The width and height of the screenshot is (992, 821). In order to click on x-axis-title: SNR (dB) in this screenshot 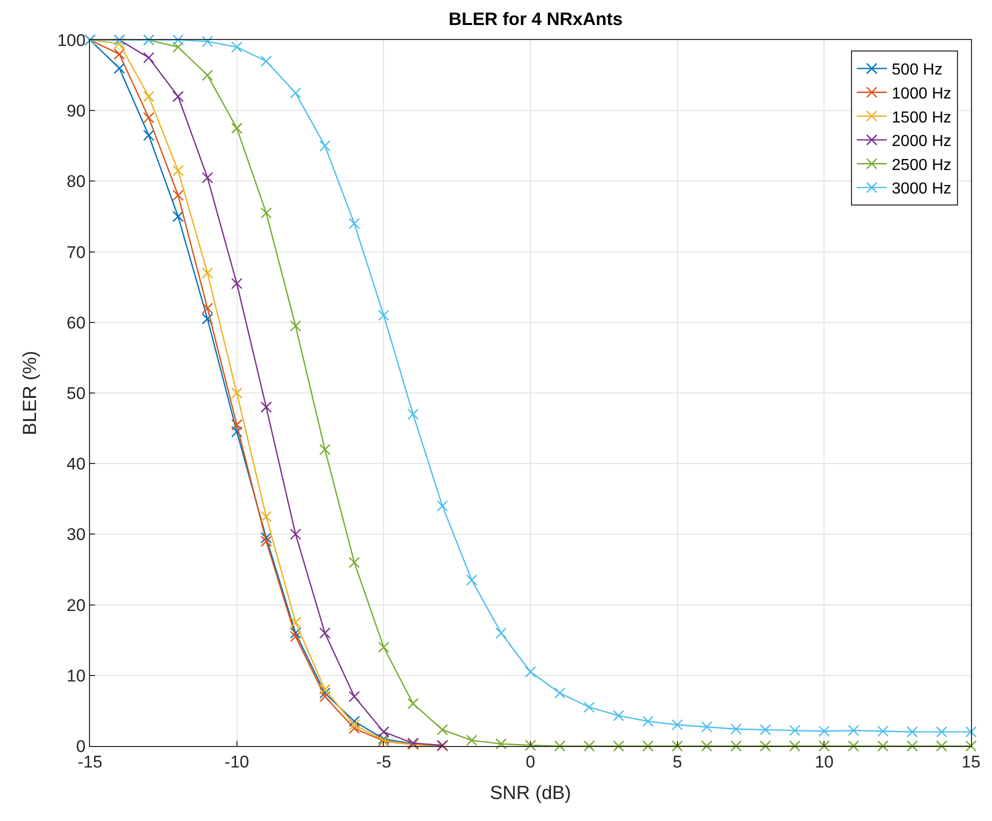, I will do `click(531, 793)`.